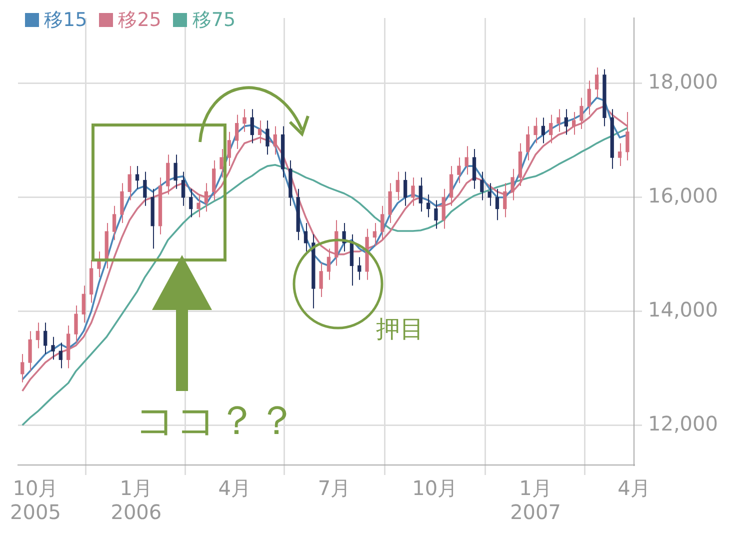  Describe the element at coordinates (136, 500) in the screenshot. I see `x-tick-label: 1月 2006` at that location.